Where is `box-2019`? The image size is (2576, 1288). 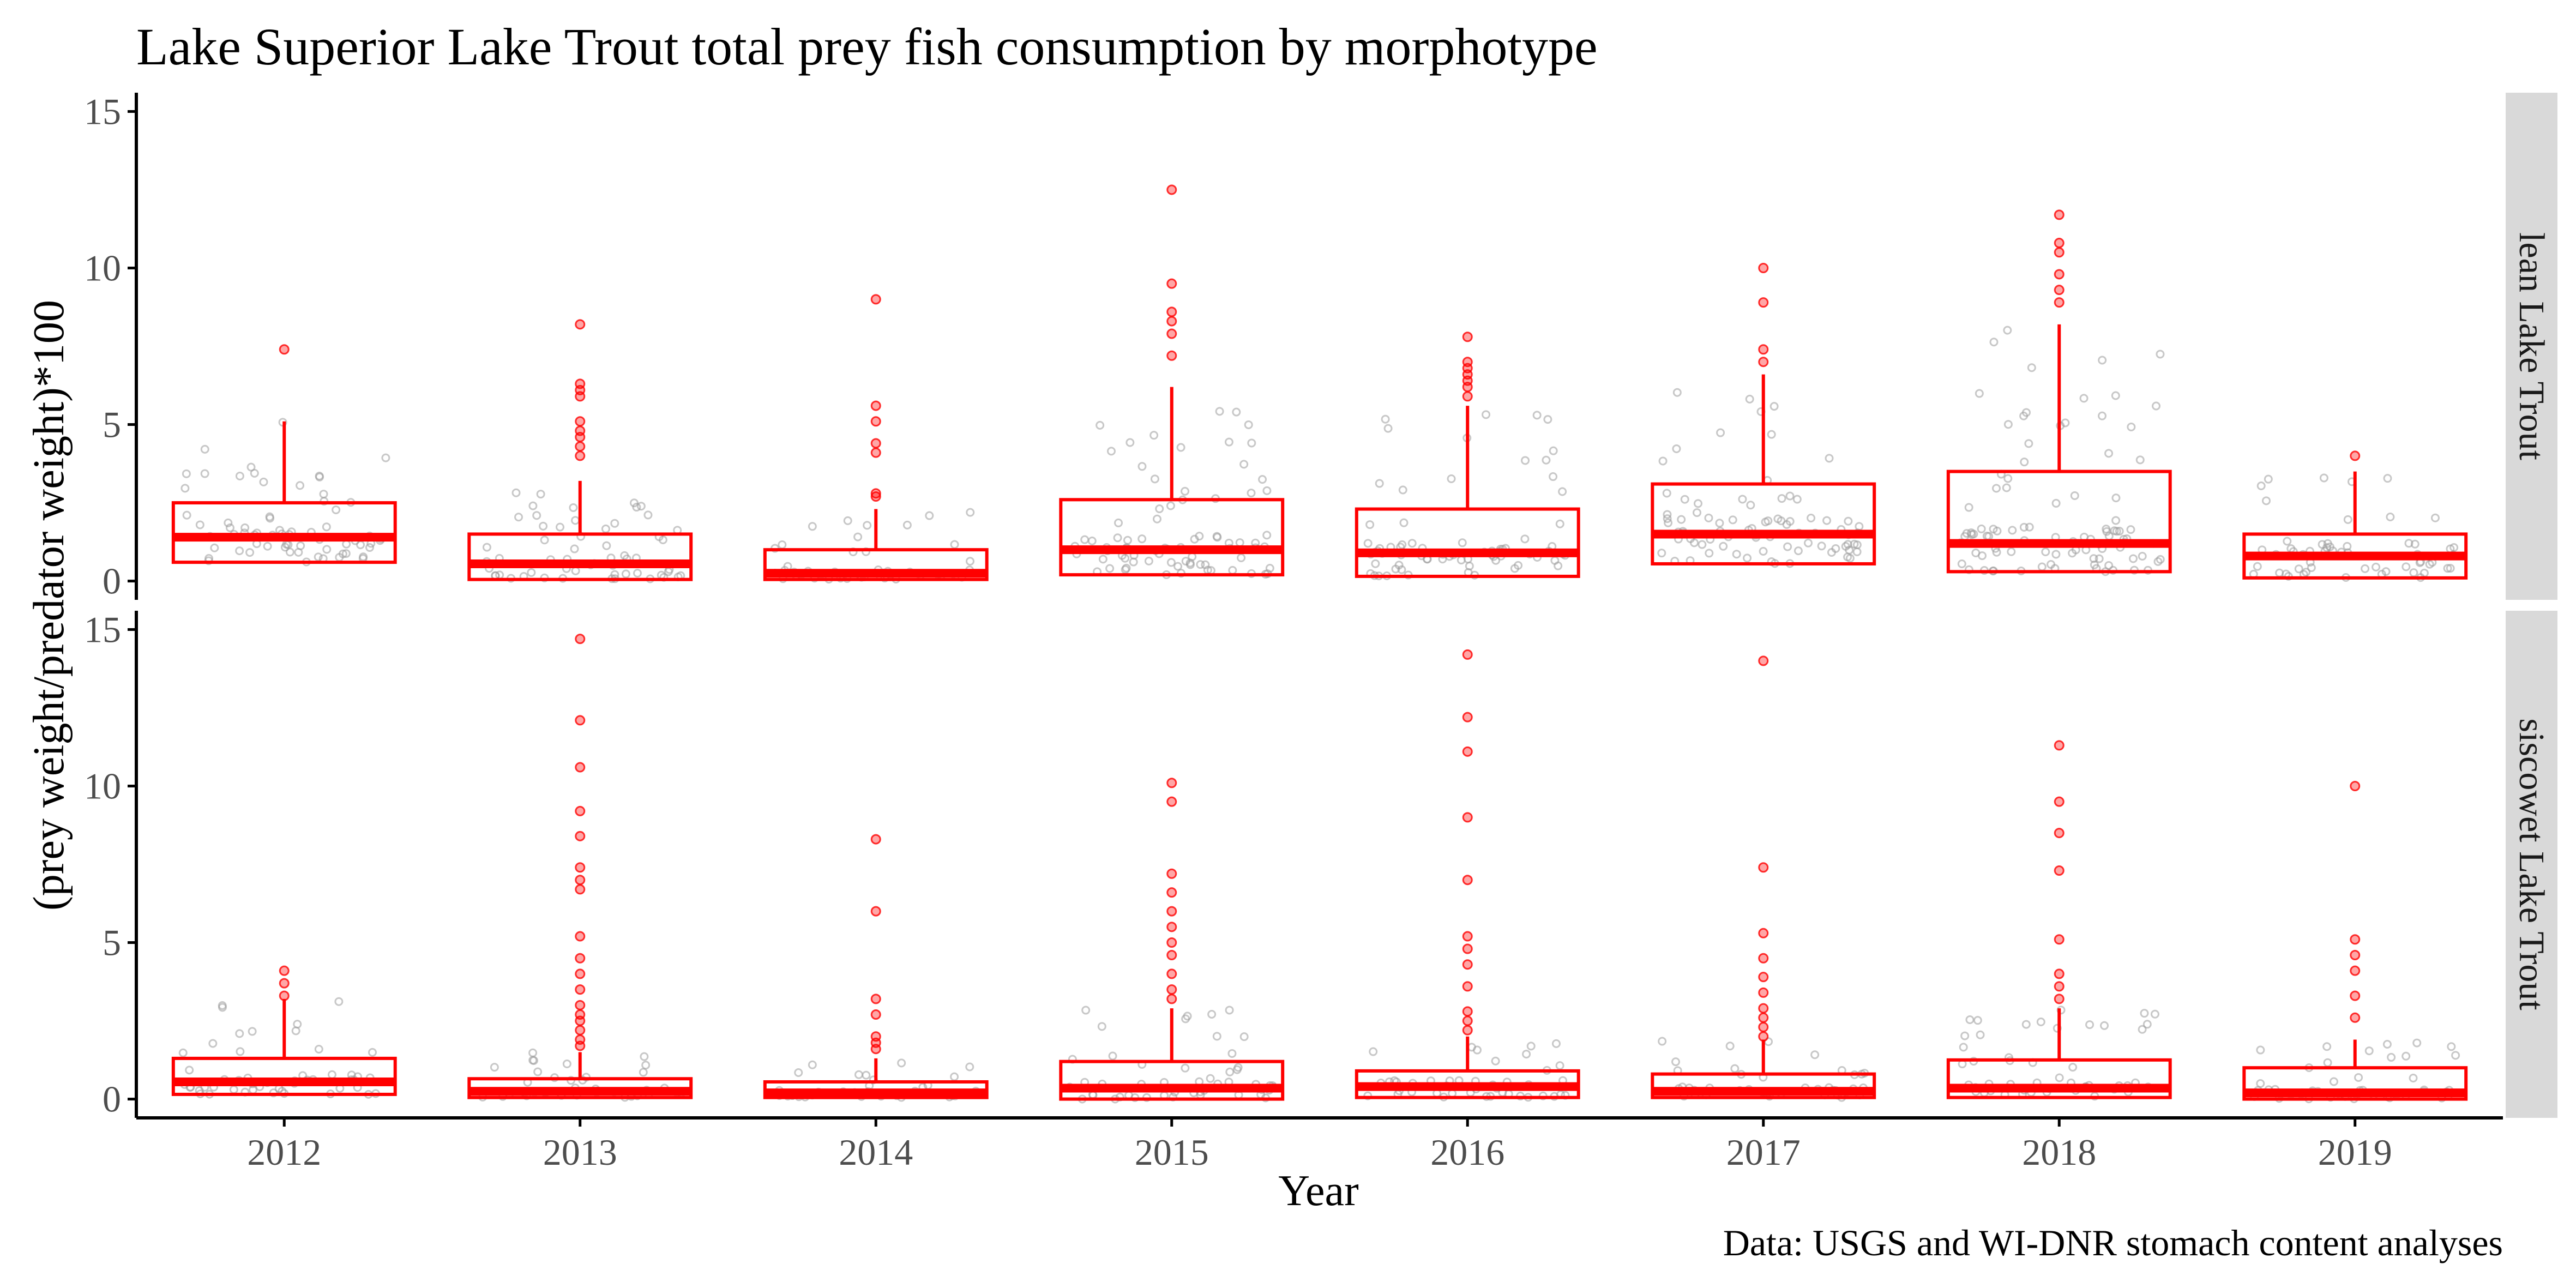 box-2019 is located at coordinates (2355, 516).